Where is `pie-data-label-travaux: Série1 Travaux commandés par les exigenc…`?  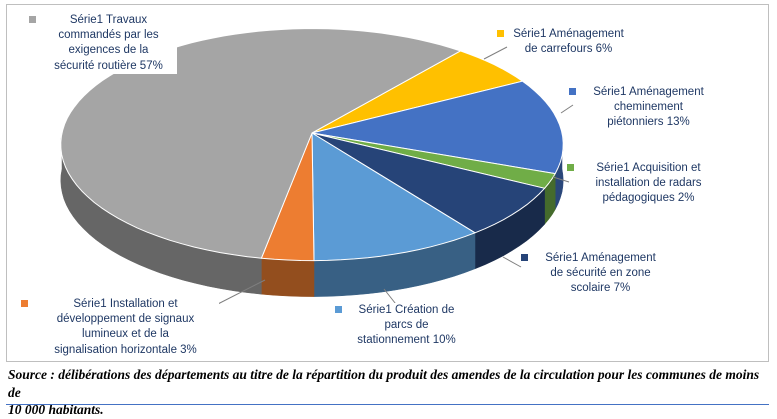 pie-data-label-travaux: Série1 Travaux commandés par les exigenc… is located at coordinates (103, 43).